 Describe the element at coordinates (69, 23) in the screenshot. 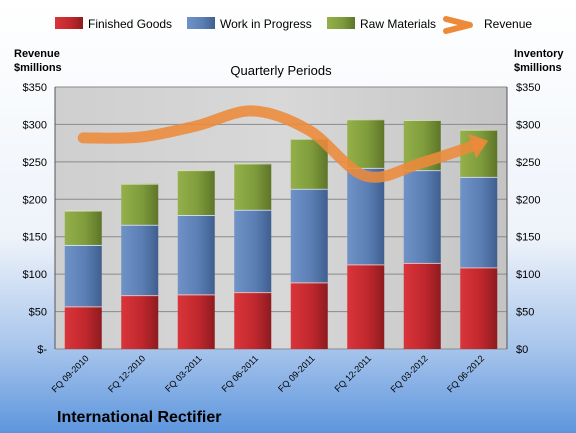

I see `legend-swatch-finished-goods` at that location.